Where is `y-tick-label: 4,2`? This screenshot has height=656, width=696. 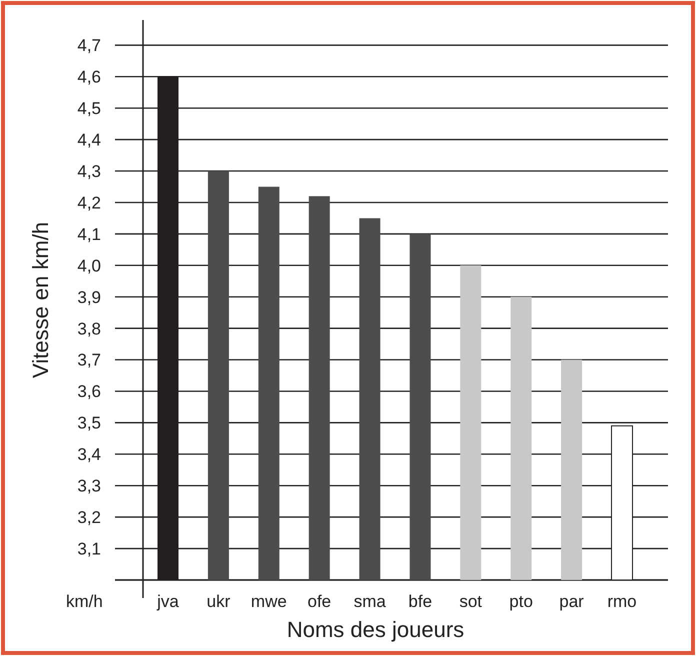
y-tick-label: 4,2 is located at coordinates (89, 202).